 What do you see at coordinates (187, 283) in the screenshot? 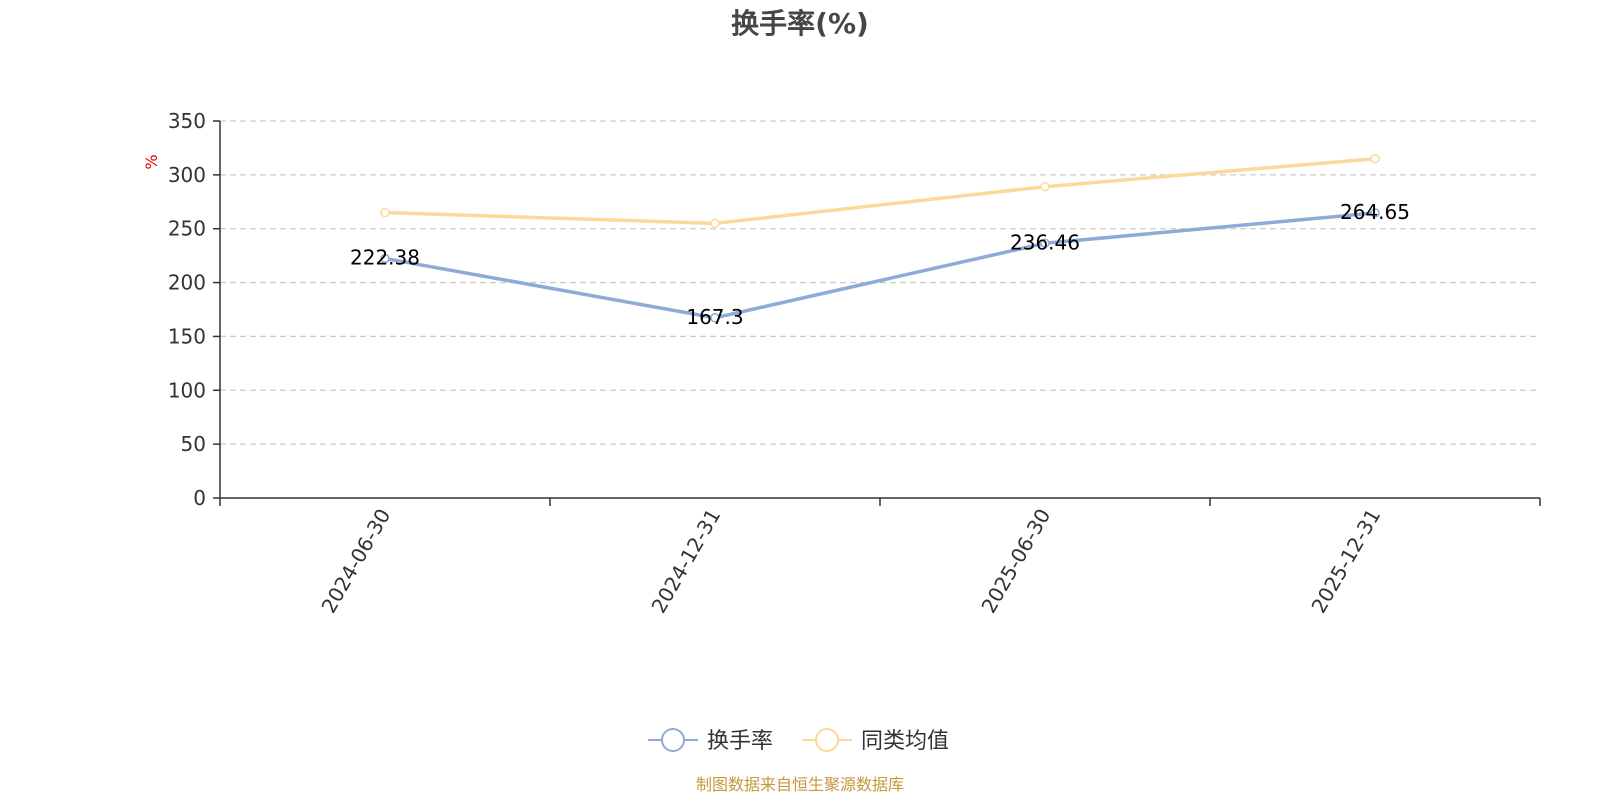
I see `y-tick-label: 200` at bounding box center [187, 283].